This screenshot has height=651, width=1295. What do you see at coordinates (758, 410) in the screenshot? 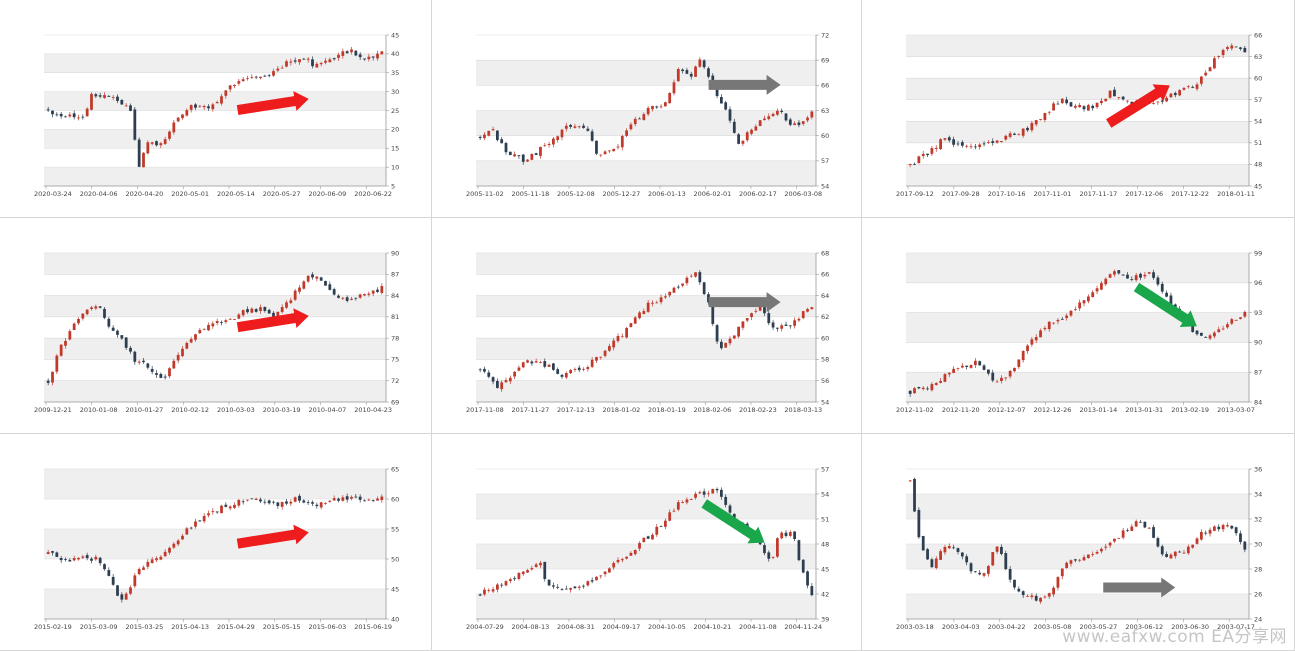
I see `x-tick-label: 2018-02-23` at bounding box center [758, 410].